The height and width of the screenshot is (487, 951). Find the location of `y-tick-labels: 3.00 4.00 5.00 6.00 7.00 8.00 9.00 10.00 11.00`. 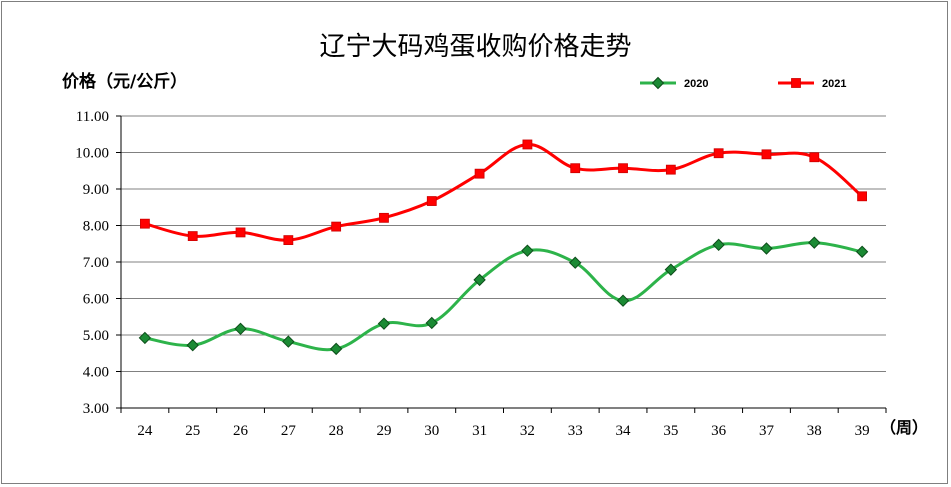

y-tick-labels: 3.00 4.00 5.00 6.00 7.00 8.00 9.00 10.00 11.00 is located at coordinates (92, 263).